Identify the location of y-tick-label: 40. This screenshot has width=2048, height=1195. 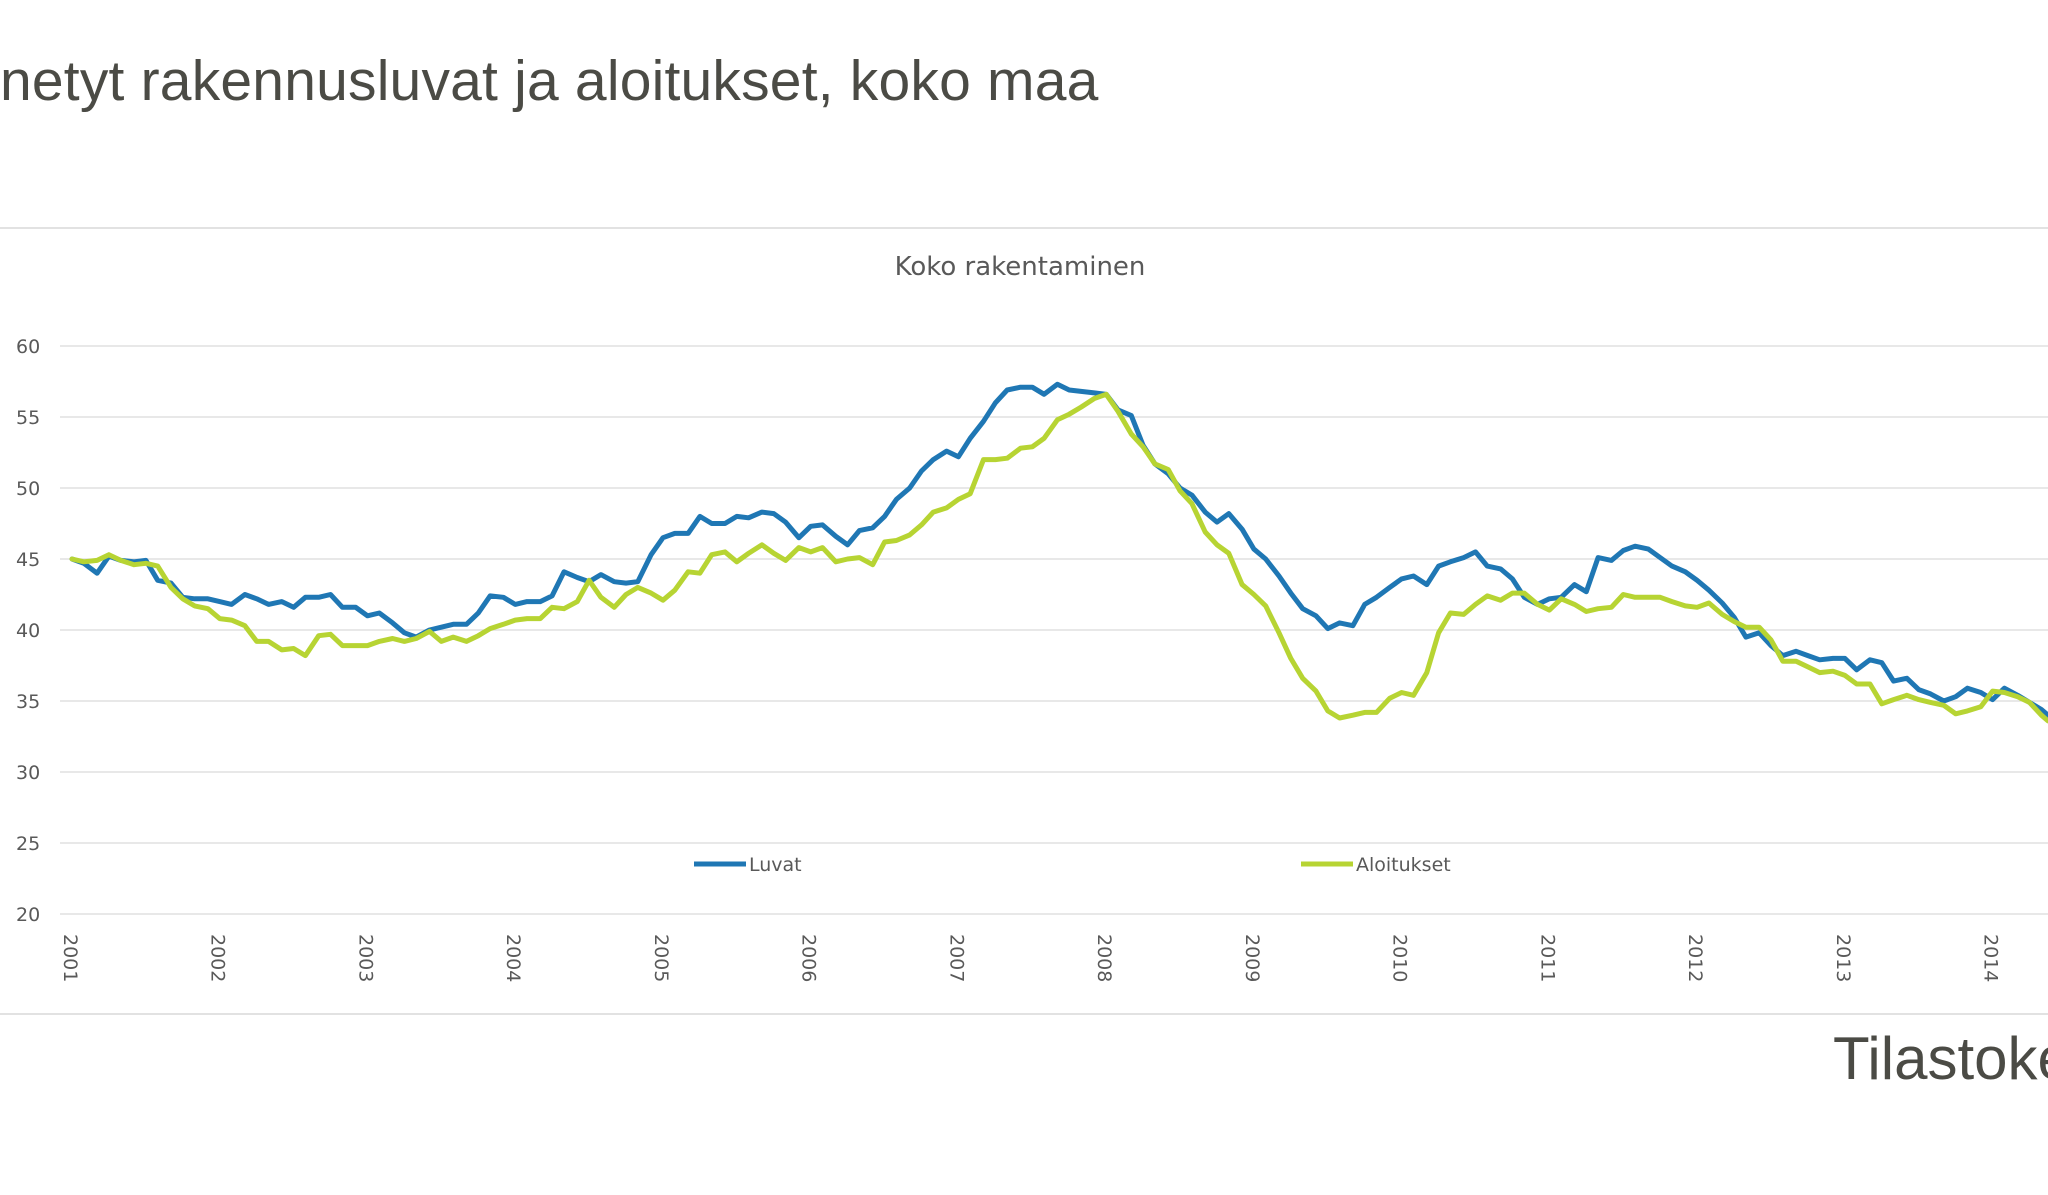
(28, 631).